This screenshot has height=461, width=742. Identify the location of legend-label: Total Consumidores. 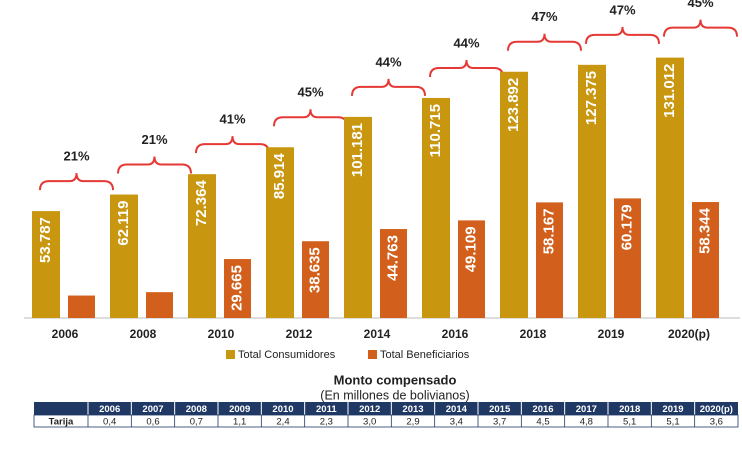
(287, 355).